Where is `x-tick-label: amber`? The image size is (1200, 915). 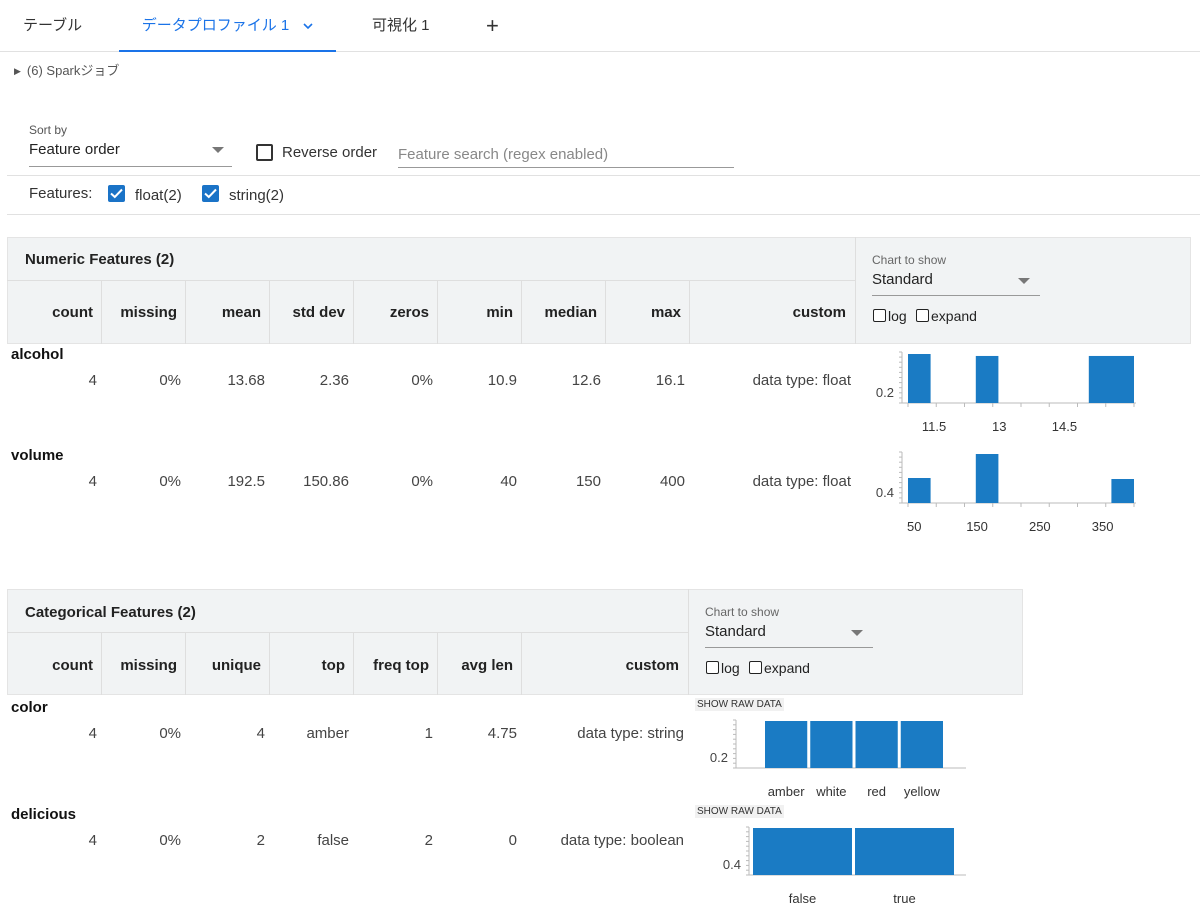 x-tick-label: amber is located at coordinates (787, 791).